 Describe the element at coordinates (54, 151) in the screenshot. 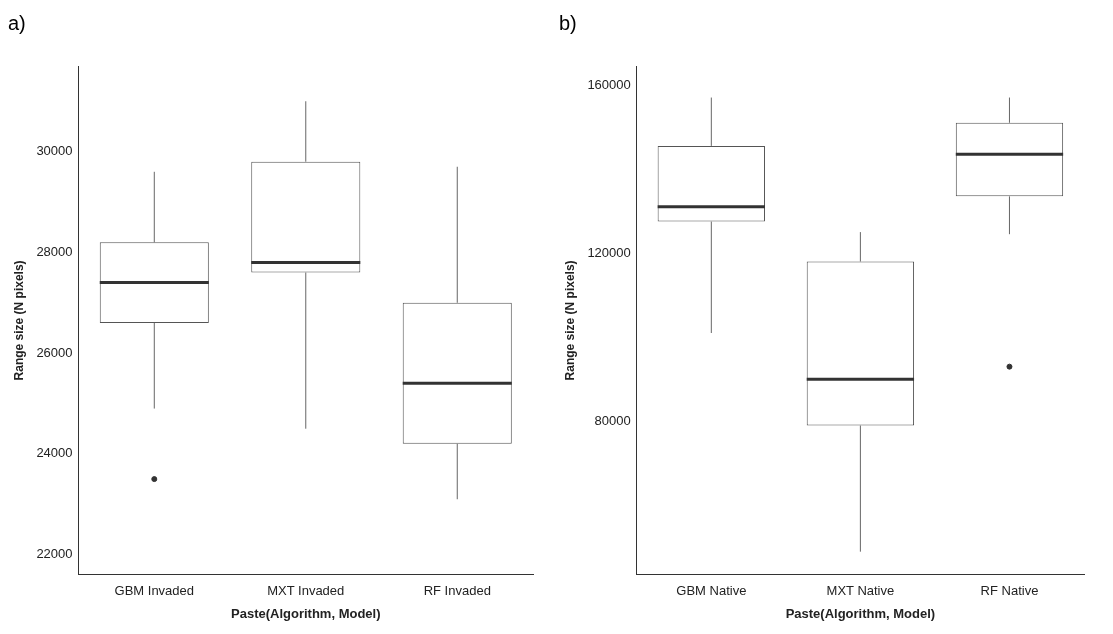

I see `y-tick-label: 30000` at that location.